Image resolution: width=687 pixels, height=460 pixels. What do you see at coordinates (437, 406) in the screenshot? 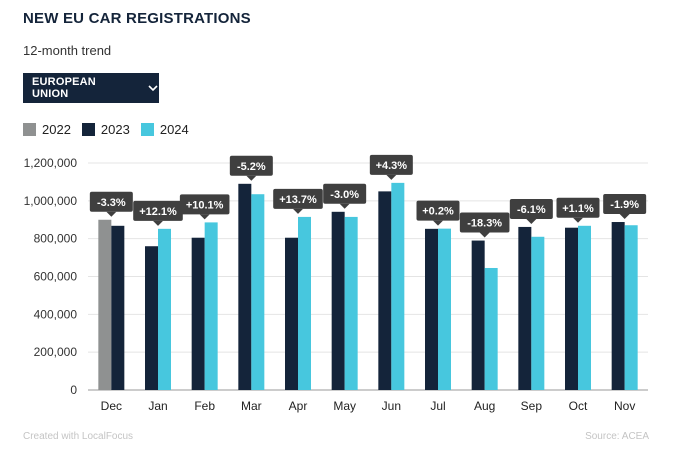
I see `x-tick-label: Jul` at bounding box center [437, 406].